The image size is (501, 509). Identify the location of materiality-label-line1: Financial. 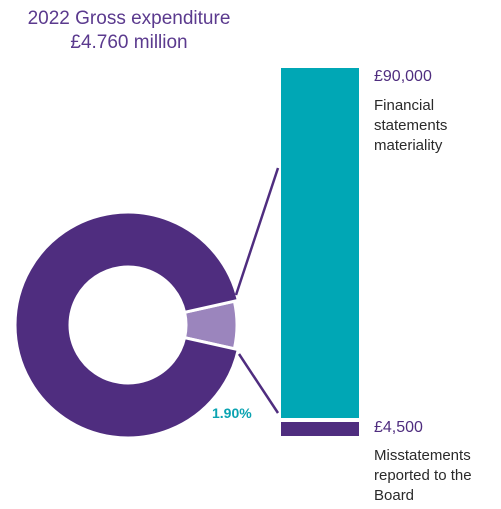
(404, 105).